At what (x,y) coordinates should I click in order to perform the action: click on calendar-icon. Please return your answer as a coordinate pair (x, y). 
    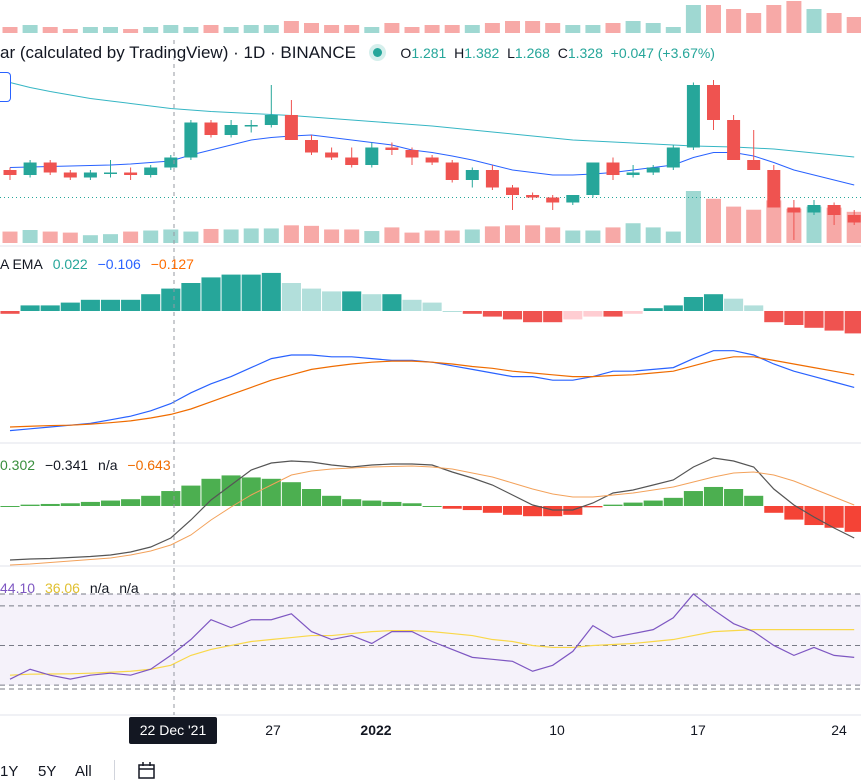
    Looking at the image, I should click on (147, 770).